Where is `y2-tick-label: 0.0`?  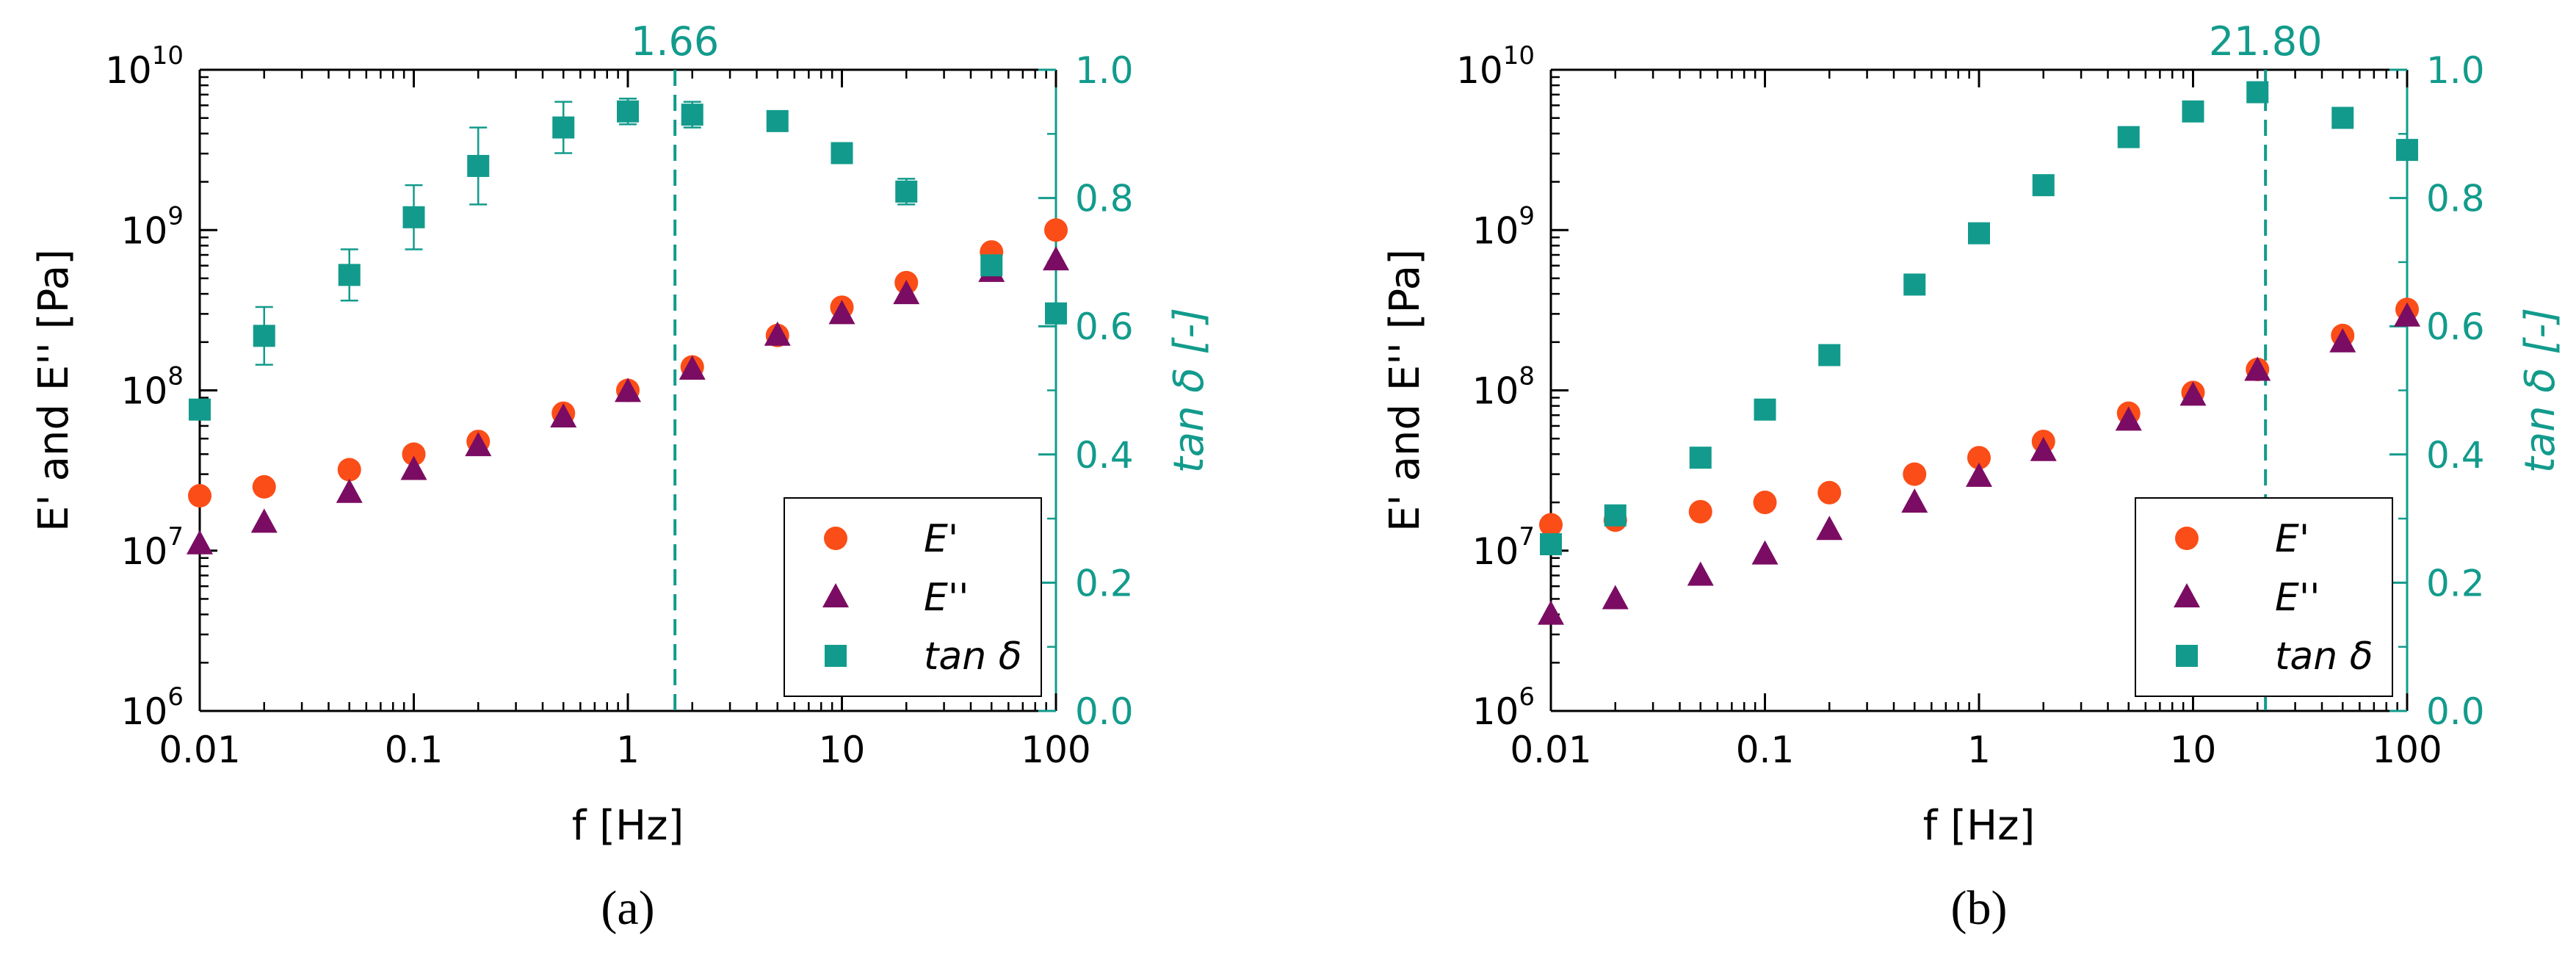 y2-tick-label: 0.0 is located at coordinates (1104, 711).